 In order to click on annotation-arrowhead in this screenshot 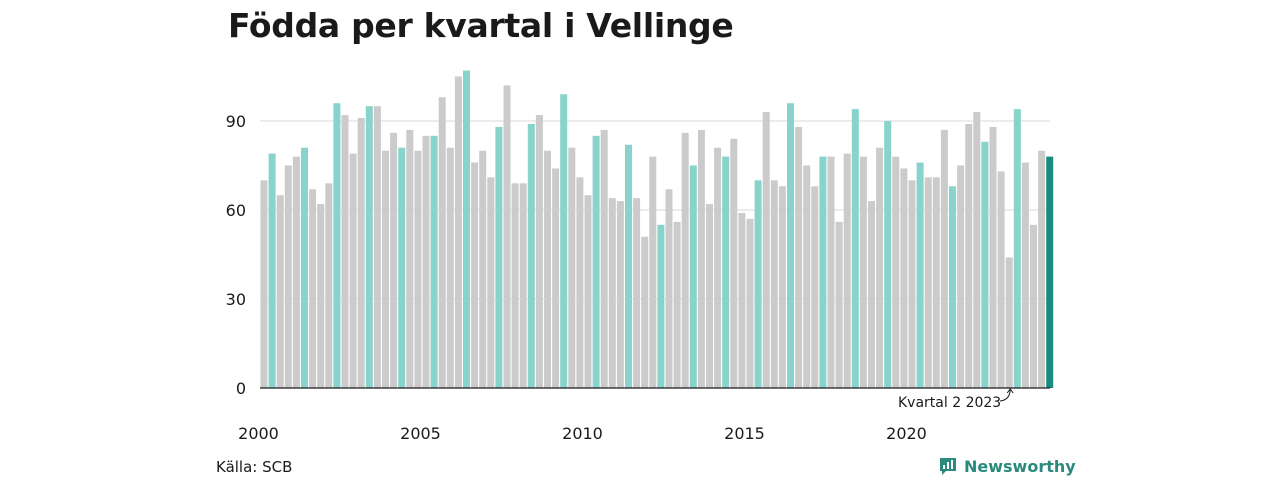, I will do `click(1010, 391)`.